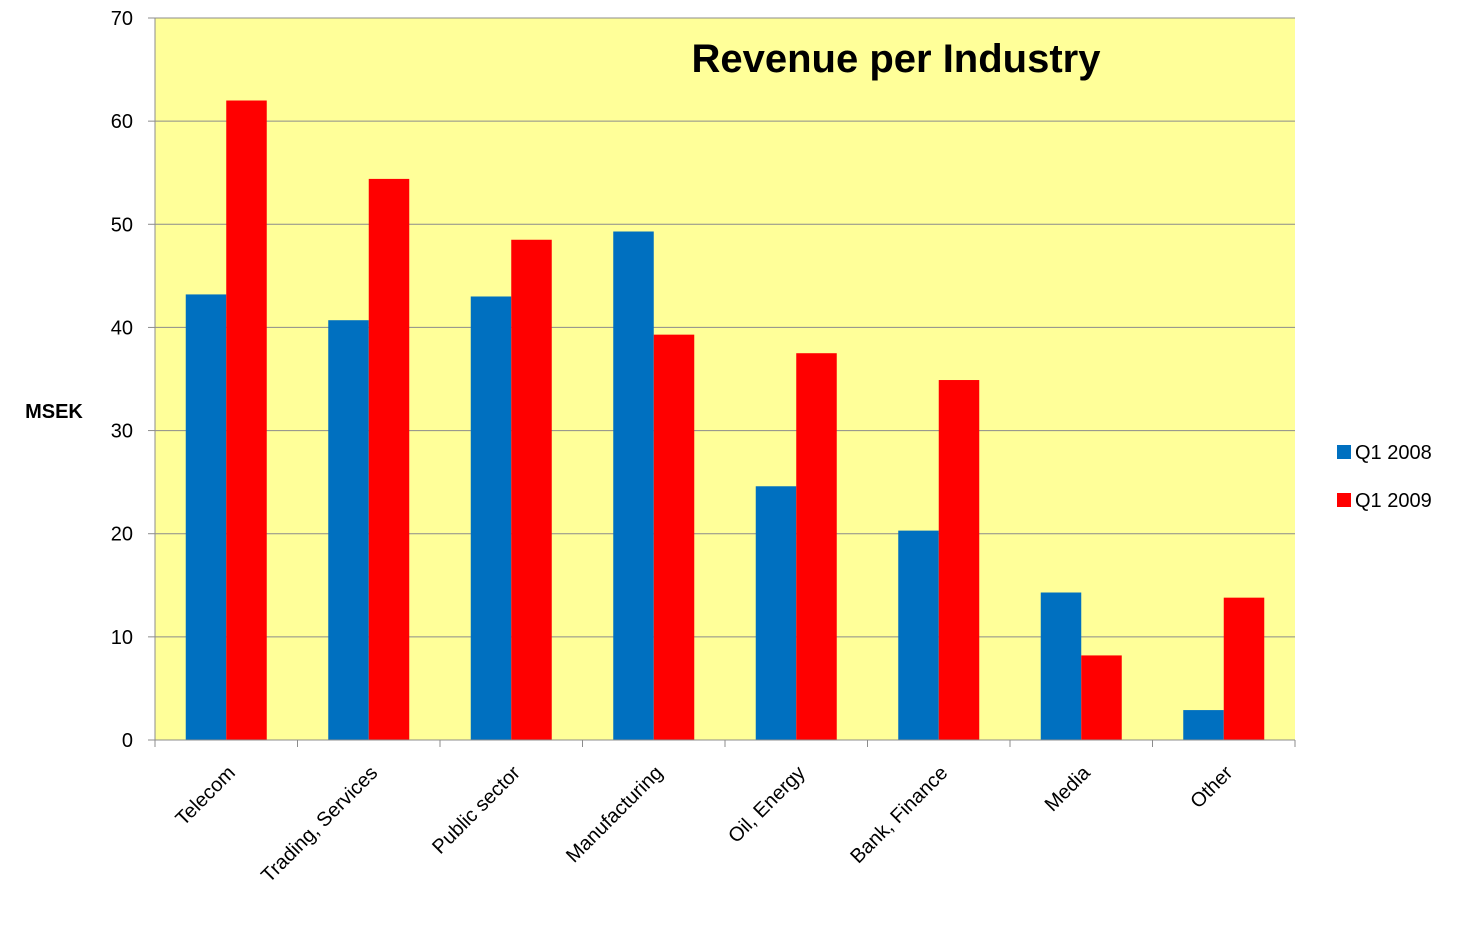  I want to click on x-tick-label: Telecom, so click(206, 796).